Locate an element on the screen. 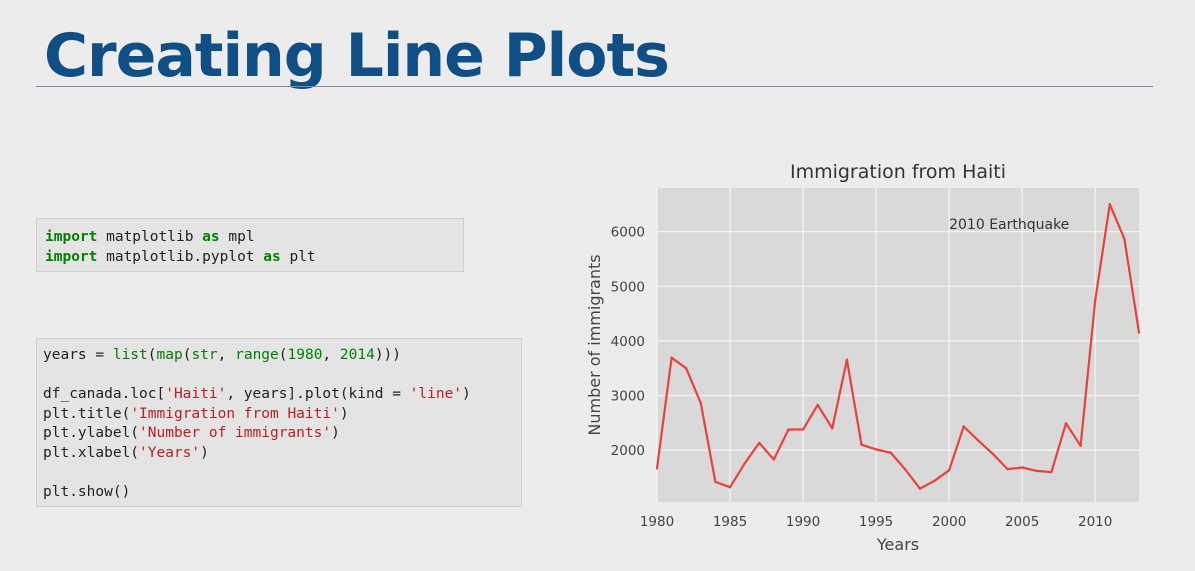 Image resolution: width=1195 pixels, height=571 pixels. y-tick-label: 2000 is located at coordinates (628, 451).